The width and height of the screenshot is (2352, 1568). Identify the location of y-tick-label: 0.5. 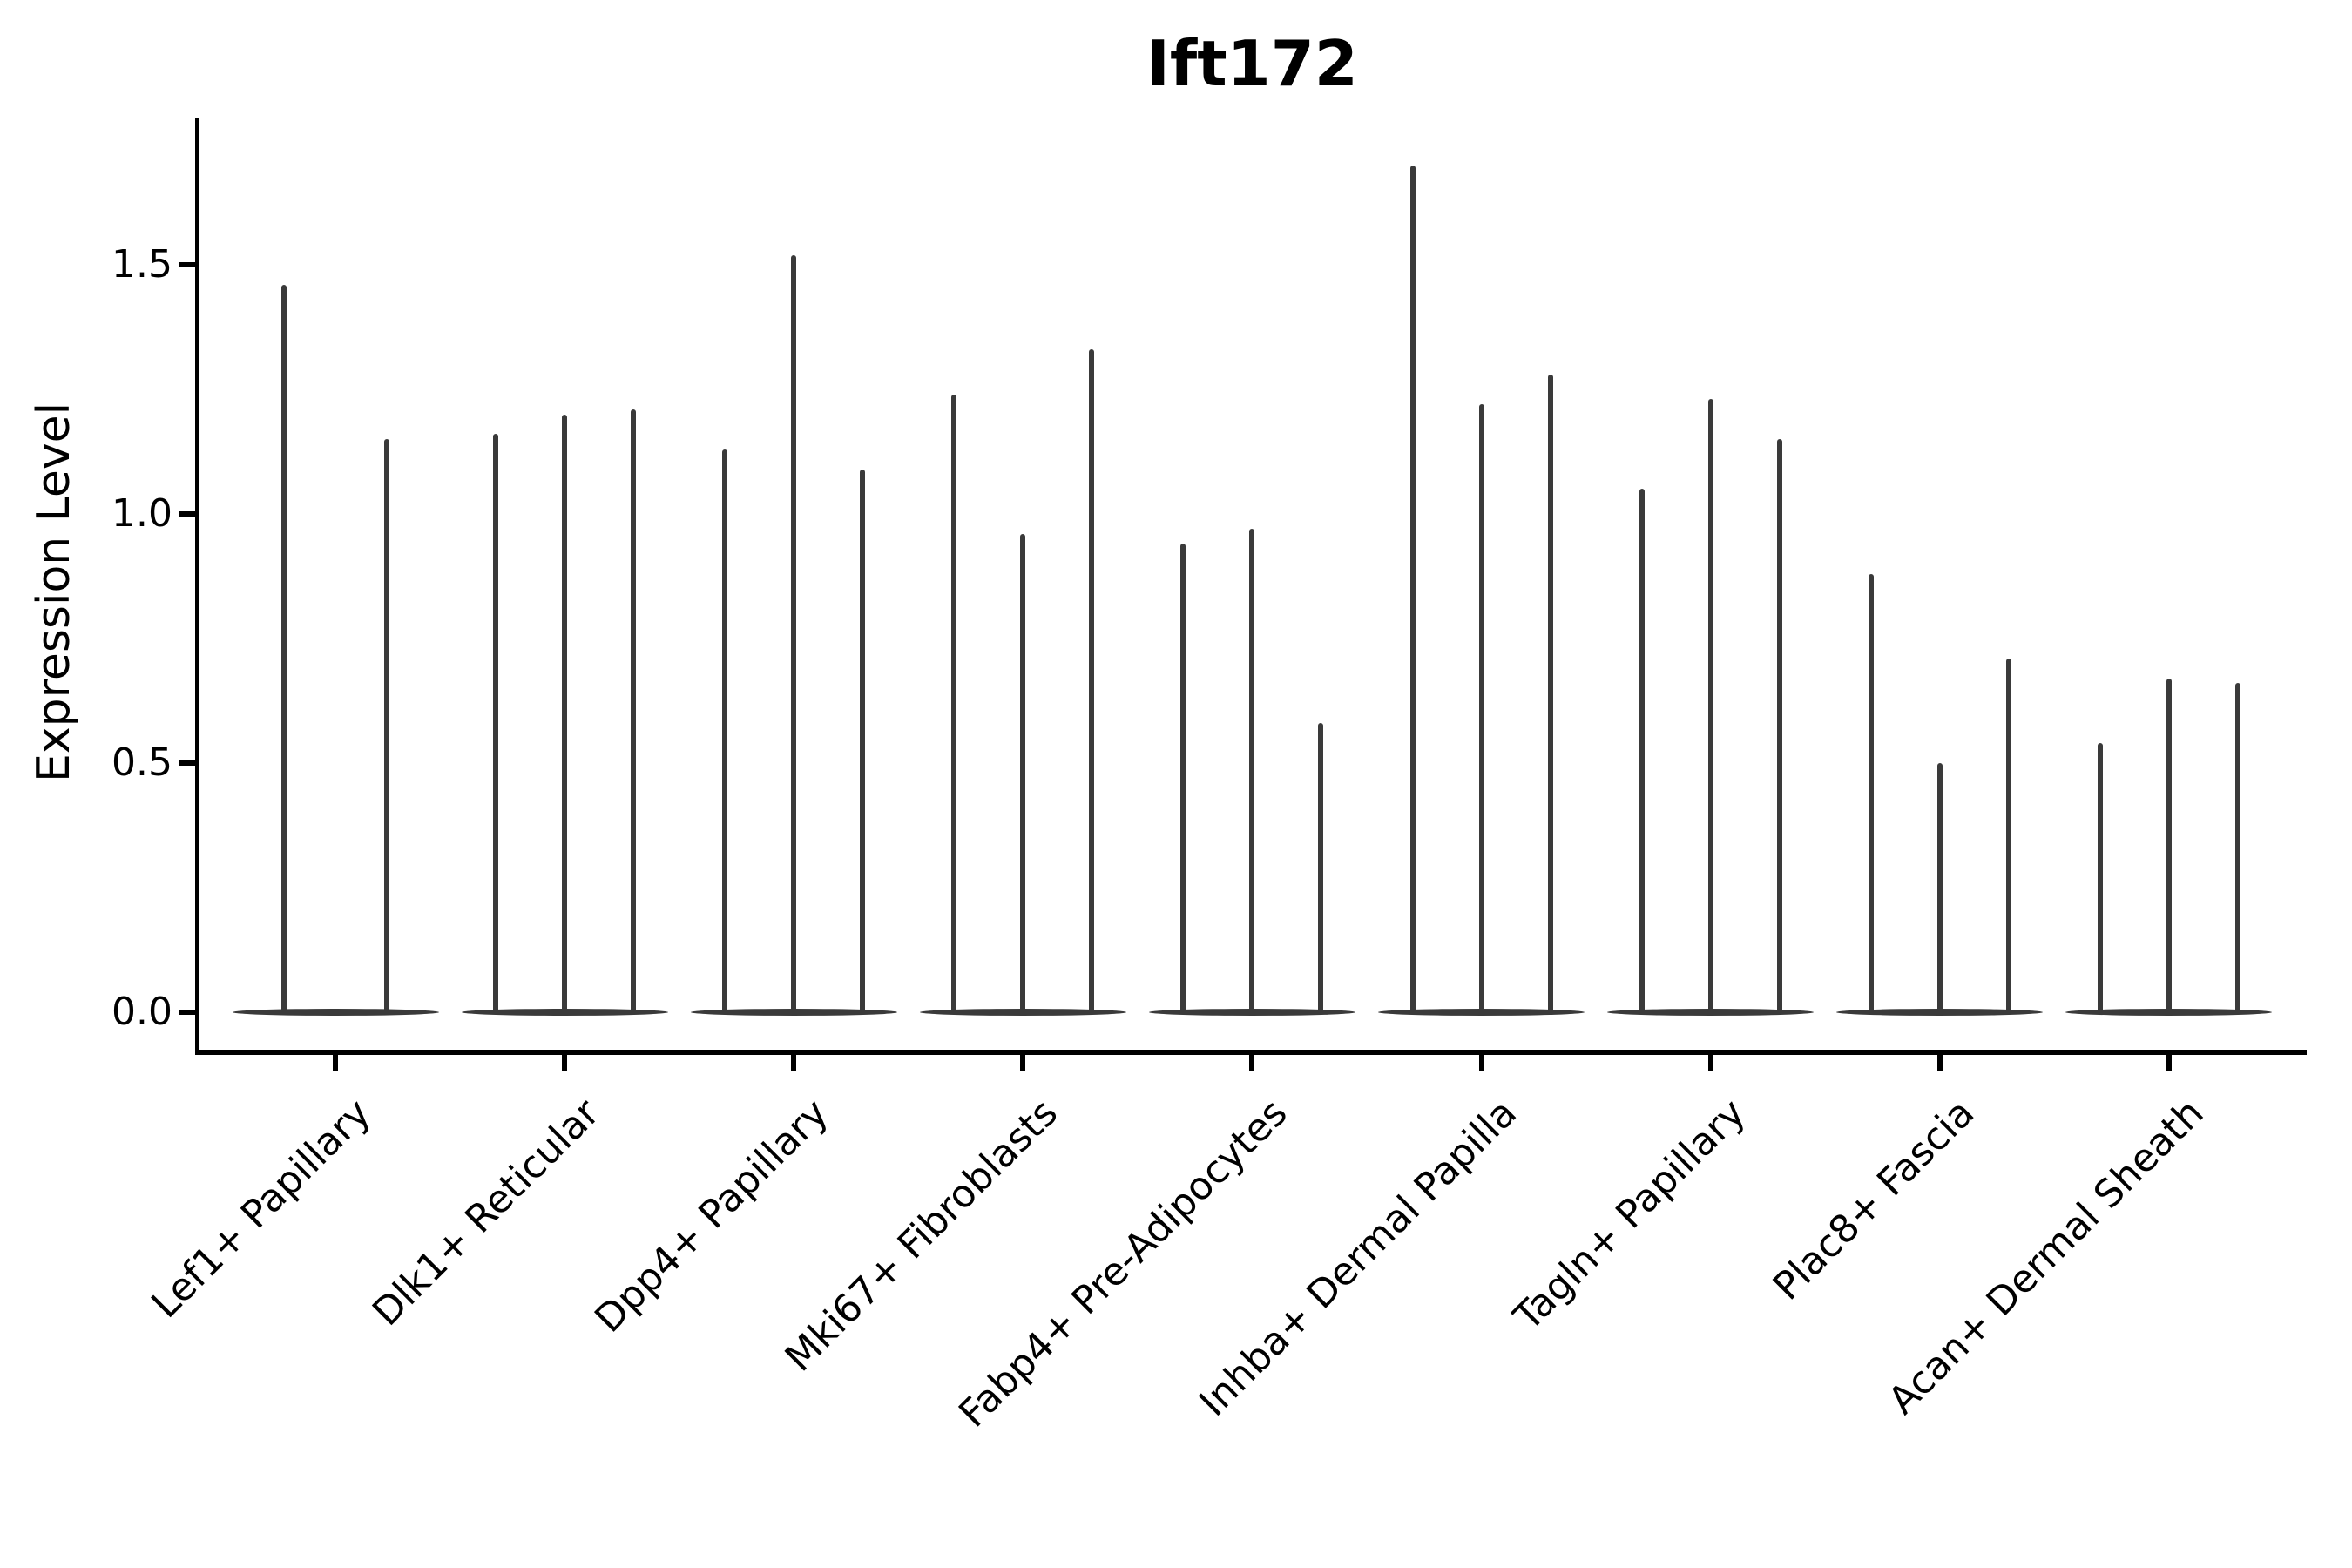
(142, 762).